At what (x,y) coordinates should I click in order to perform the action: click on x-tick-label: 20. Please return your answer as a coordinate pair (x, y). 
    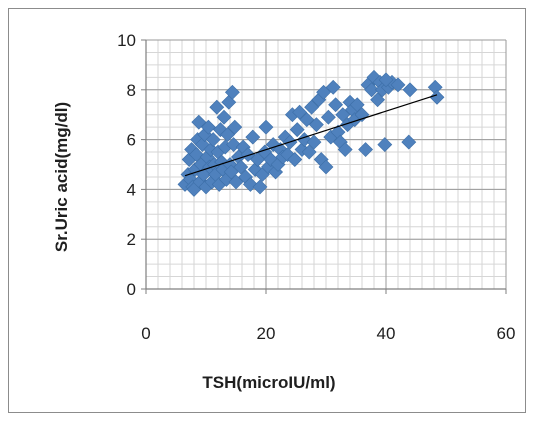
    Looking at the image, I should click on (266, 333).